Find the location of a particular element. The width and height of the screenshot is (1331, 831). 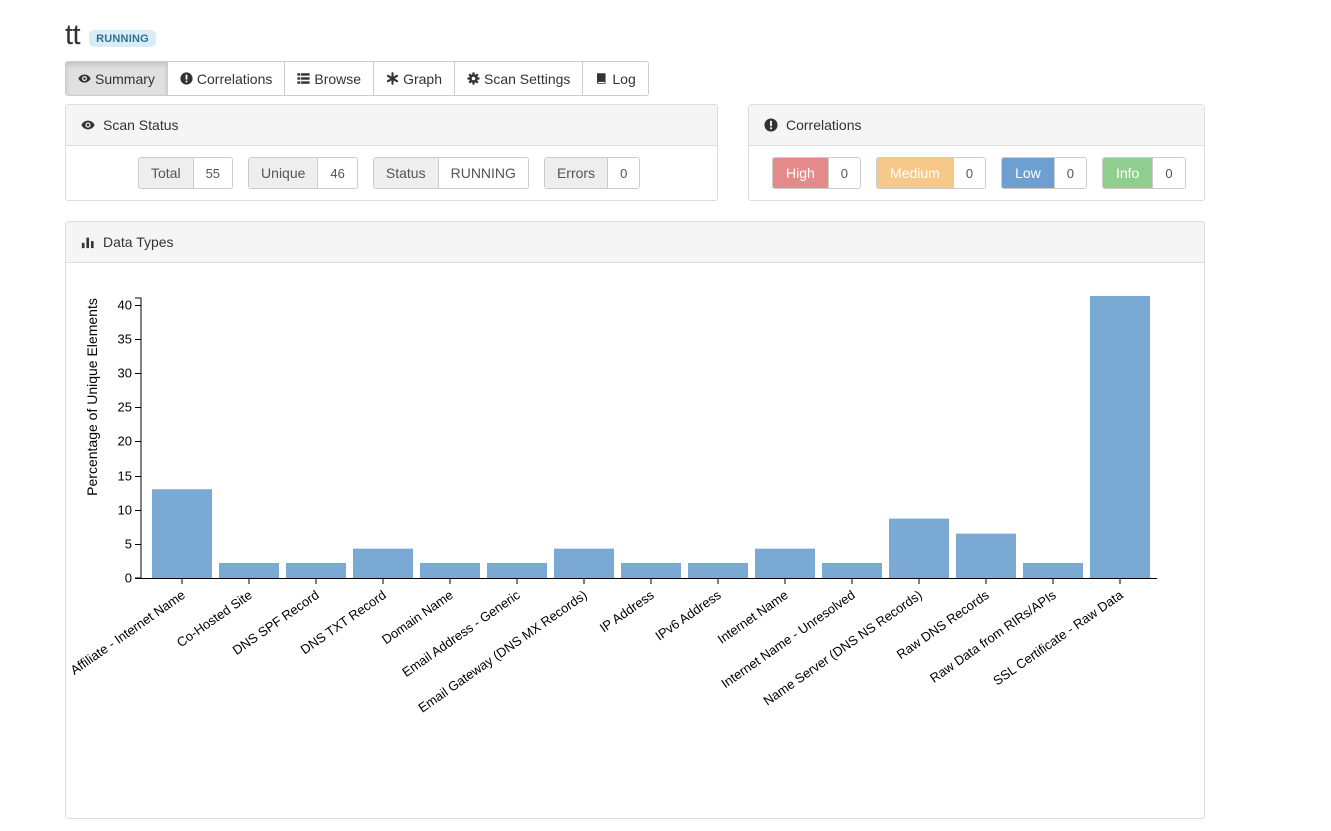

list-icon is located at coordinates (303, 78).